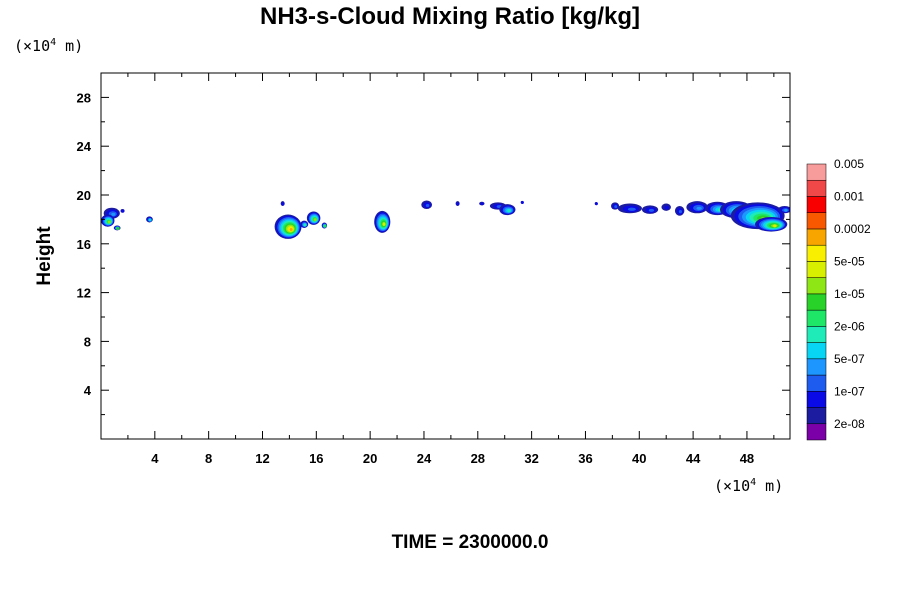 Image resolution: width=900 pixels, height=600 pixels. What do you see at coordinates (639, 458) in the screenshot?
I see `x-tick-label: 40` at bounding box center [639, 458].